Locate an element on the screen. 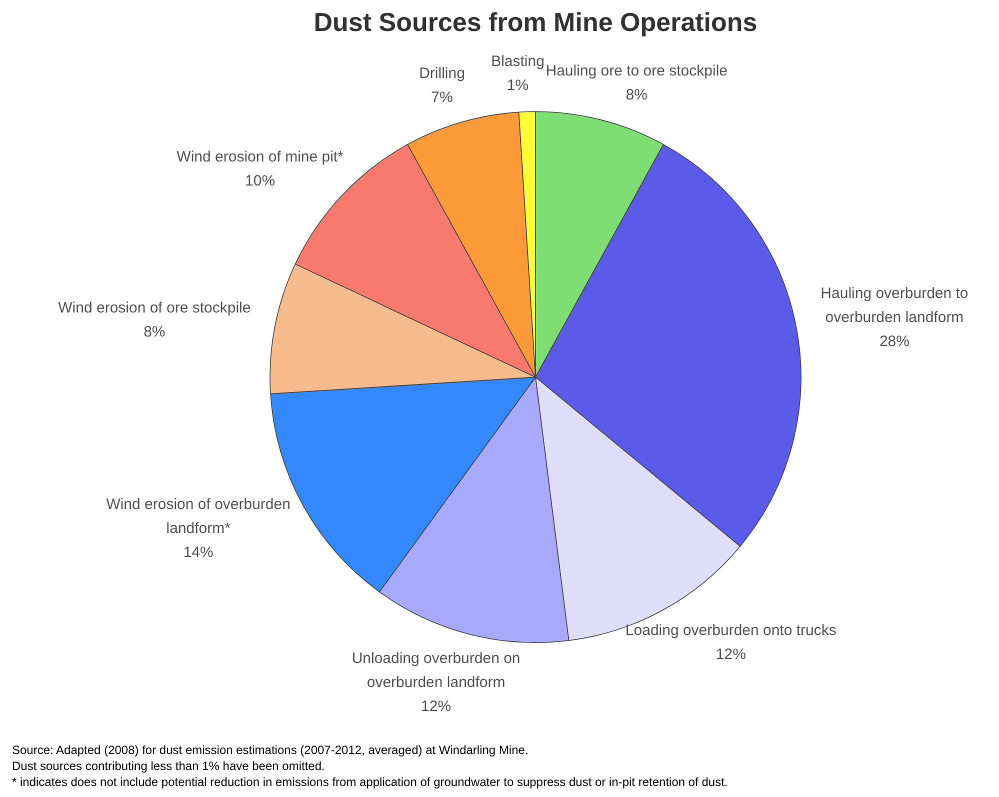 The image size is (999, 797). text: * indicates does not include potential reduction in emissions from application of groundwater to suppress dust or in-pit retention of dust. is located at coordinates (370, 782).